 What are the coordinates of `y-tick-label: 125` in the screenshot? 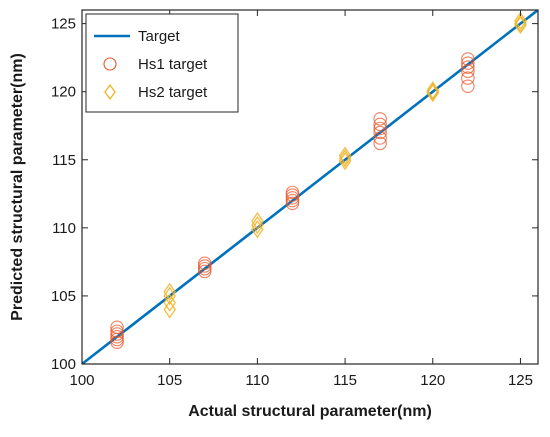 It's located at (63, 24).